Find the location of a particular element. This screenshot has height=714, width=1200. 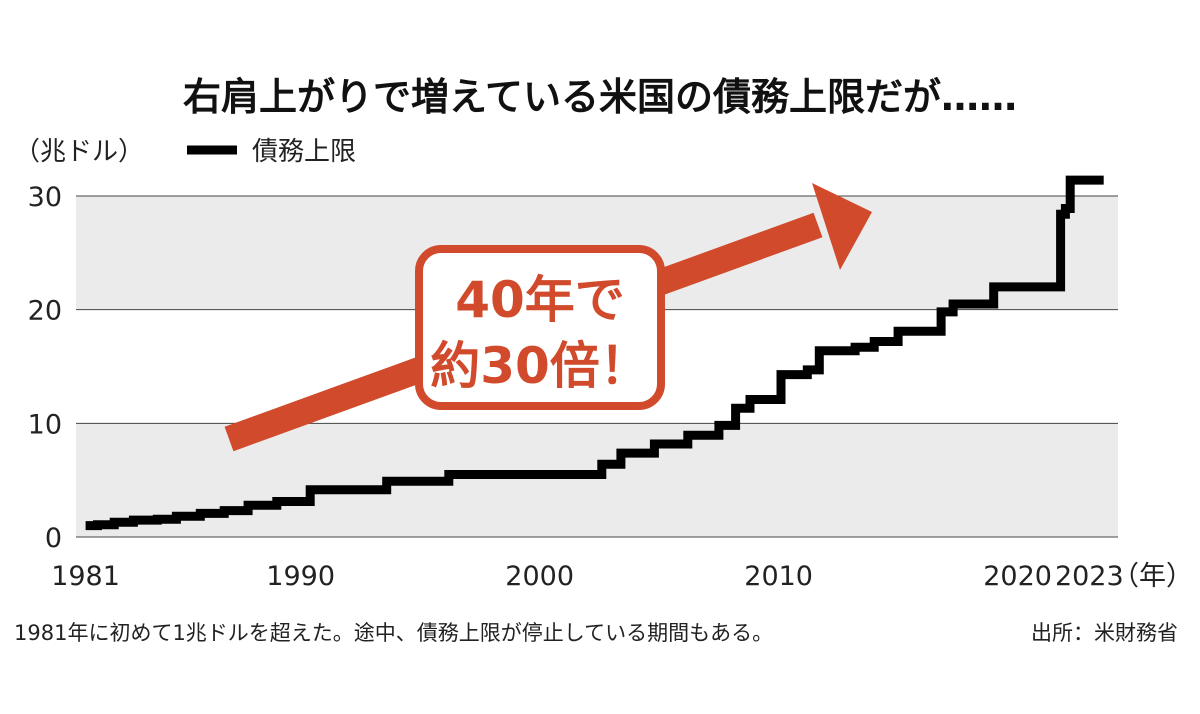

x-tick-label: 2020 is located at coordinates (1017, 576).